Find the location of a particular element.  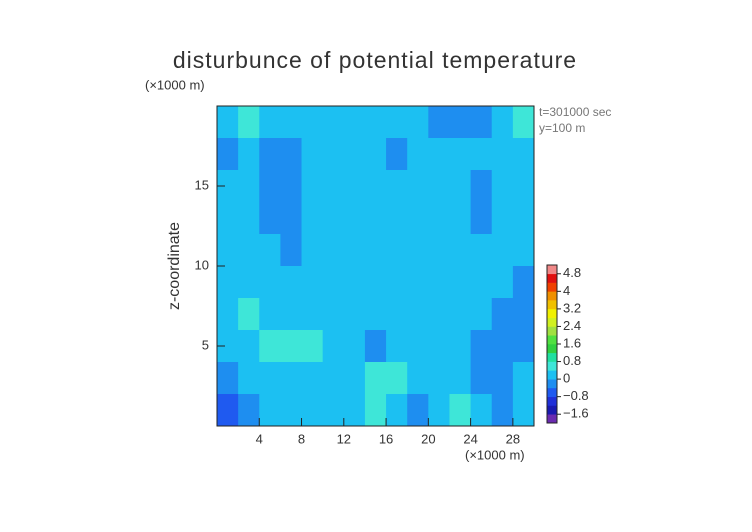

x-tick-label: 24 is located at coordinates (470, 438).